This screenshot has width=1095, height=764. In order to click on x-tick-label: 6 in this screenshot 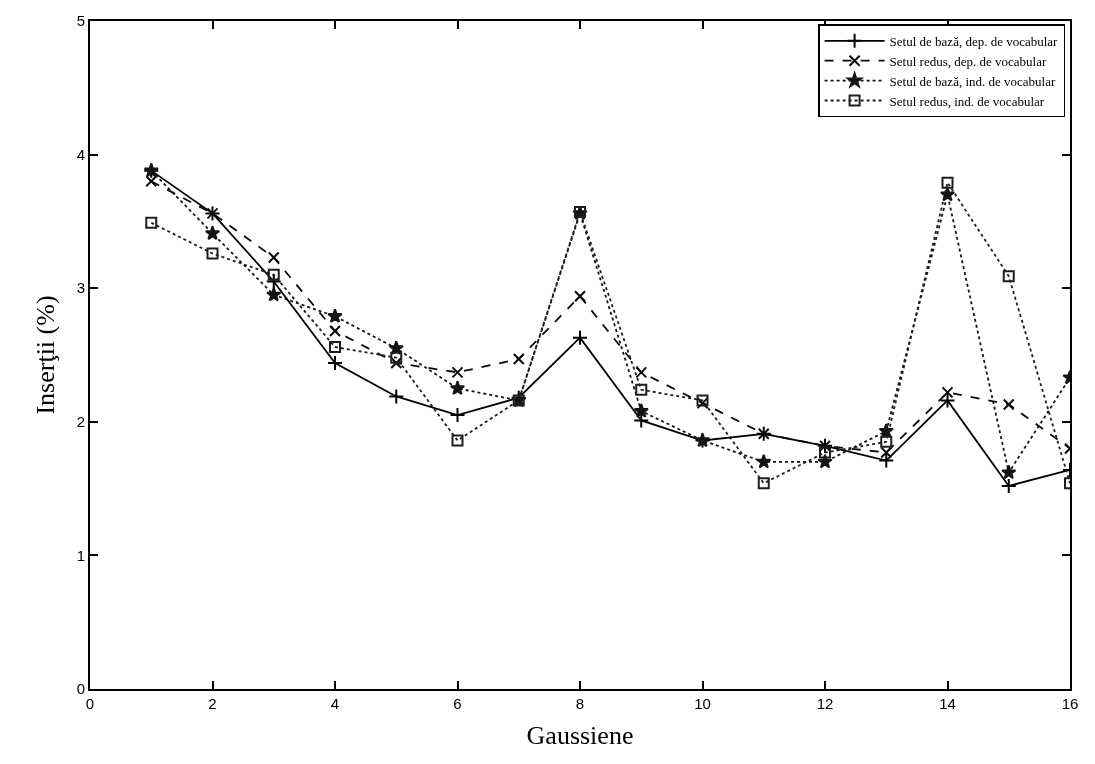, I will do `click(457, 703)`.